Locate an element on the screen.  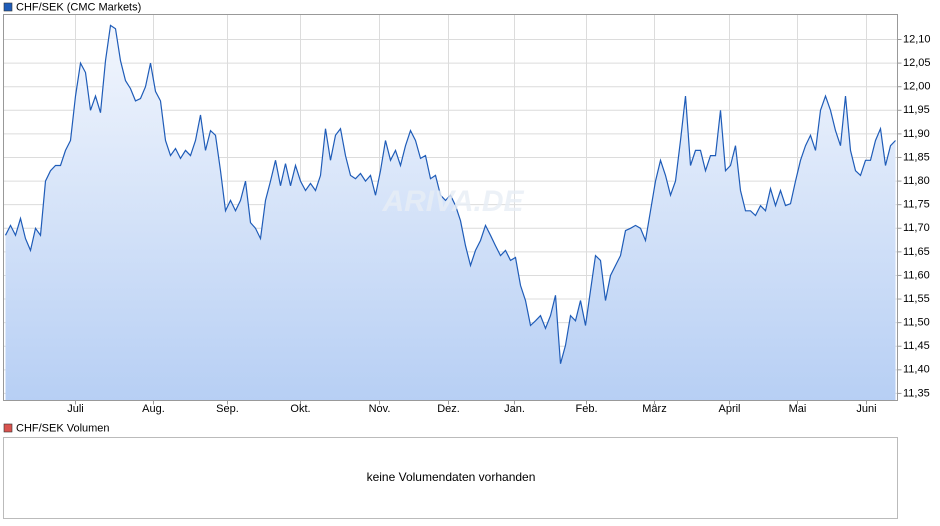
x-tick-label: April is located at coordinates (729, 409).